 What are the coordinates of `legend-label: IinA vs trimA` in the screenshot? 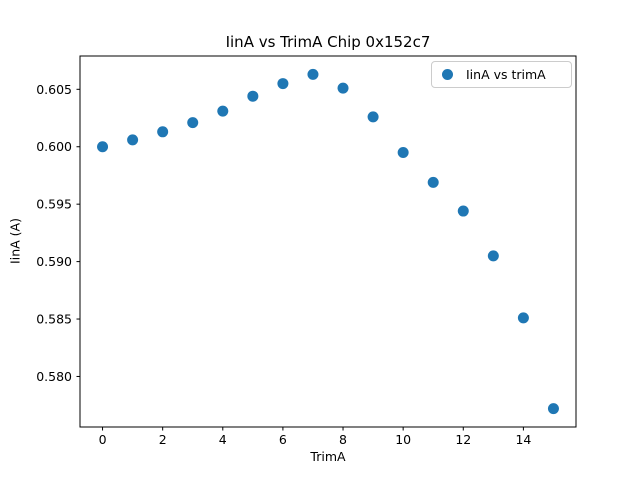 It's located at (506, 74).